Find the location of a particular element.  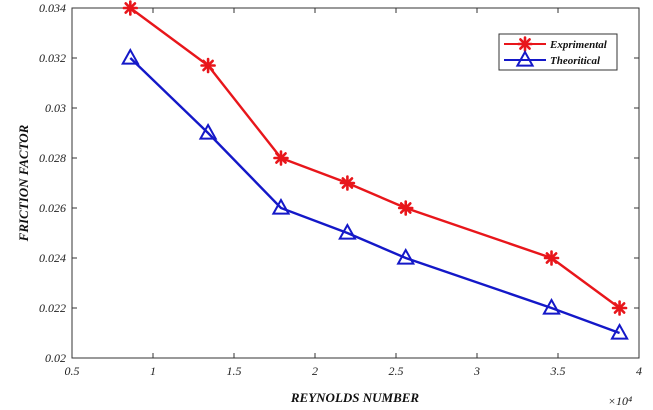

x-tick-label: 2.5 is located at coordinates (396, 371).